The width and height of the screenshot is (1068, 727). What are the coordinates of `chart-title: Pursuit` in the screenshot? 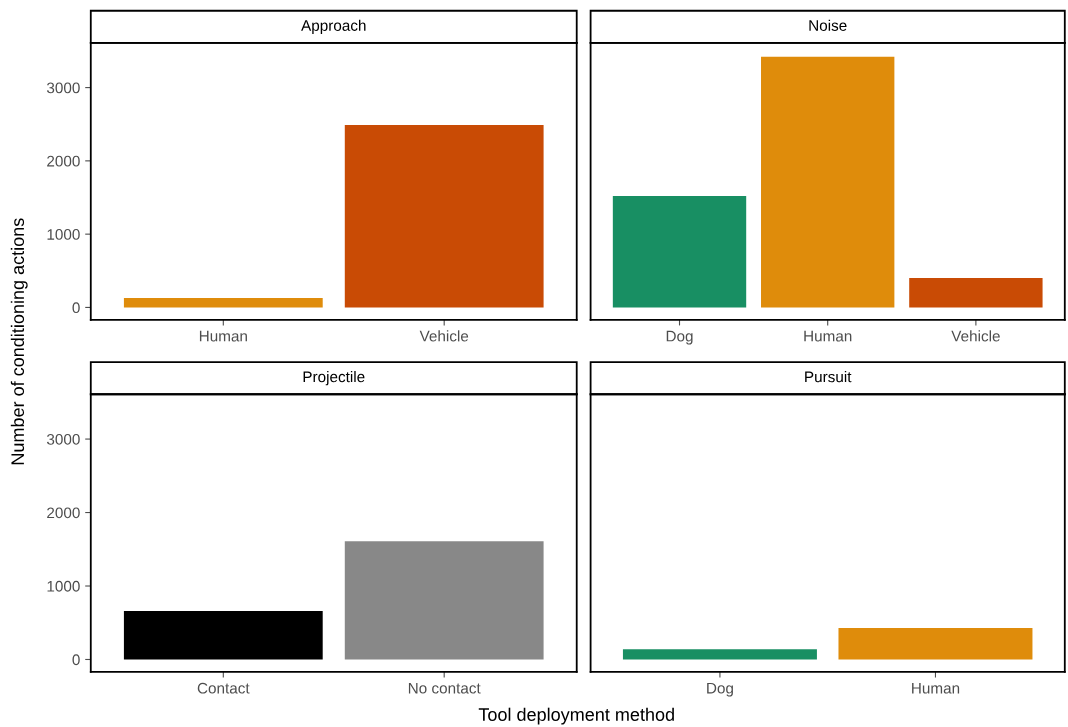 It's located at (828, 377).